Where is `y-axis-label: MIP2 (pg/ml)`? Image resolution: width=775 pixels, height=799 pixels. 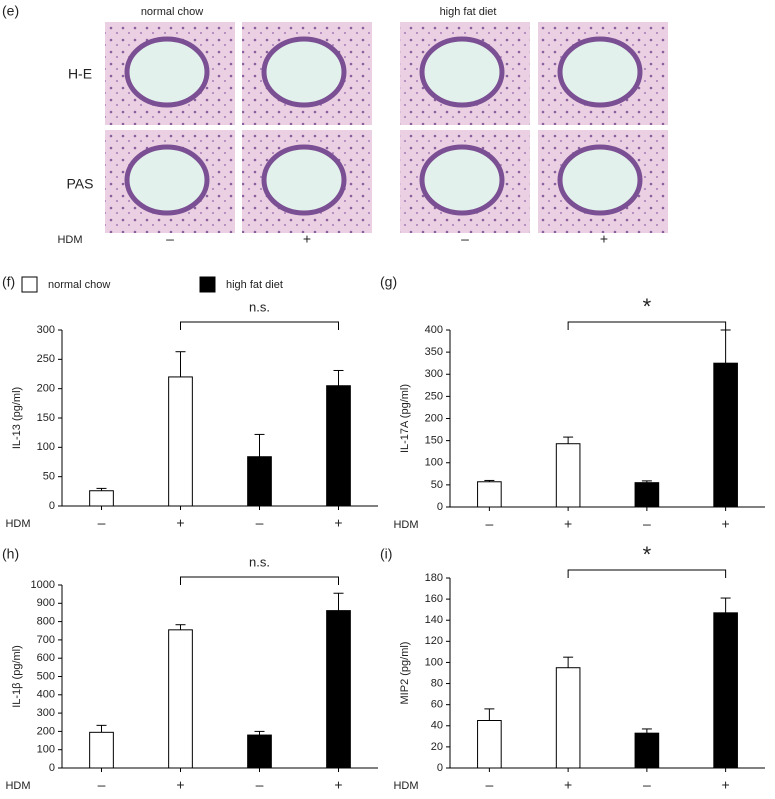 y-axis-label: MIP2 (pg/ml) is located at coordinates (405, 673).